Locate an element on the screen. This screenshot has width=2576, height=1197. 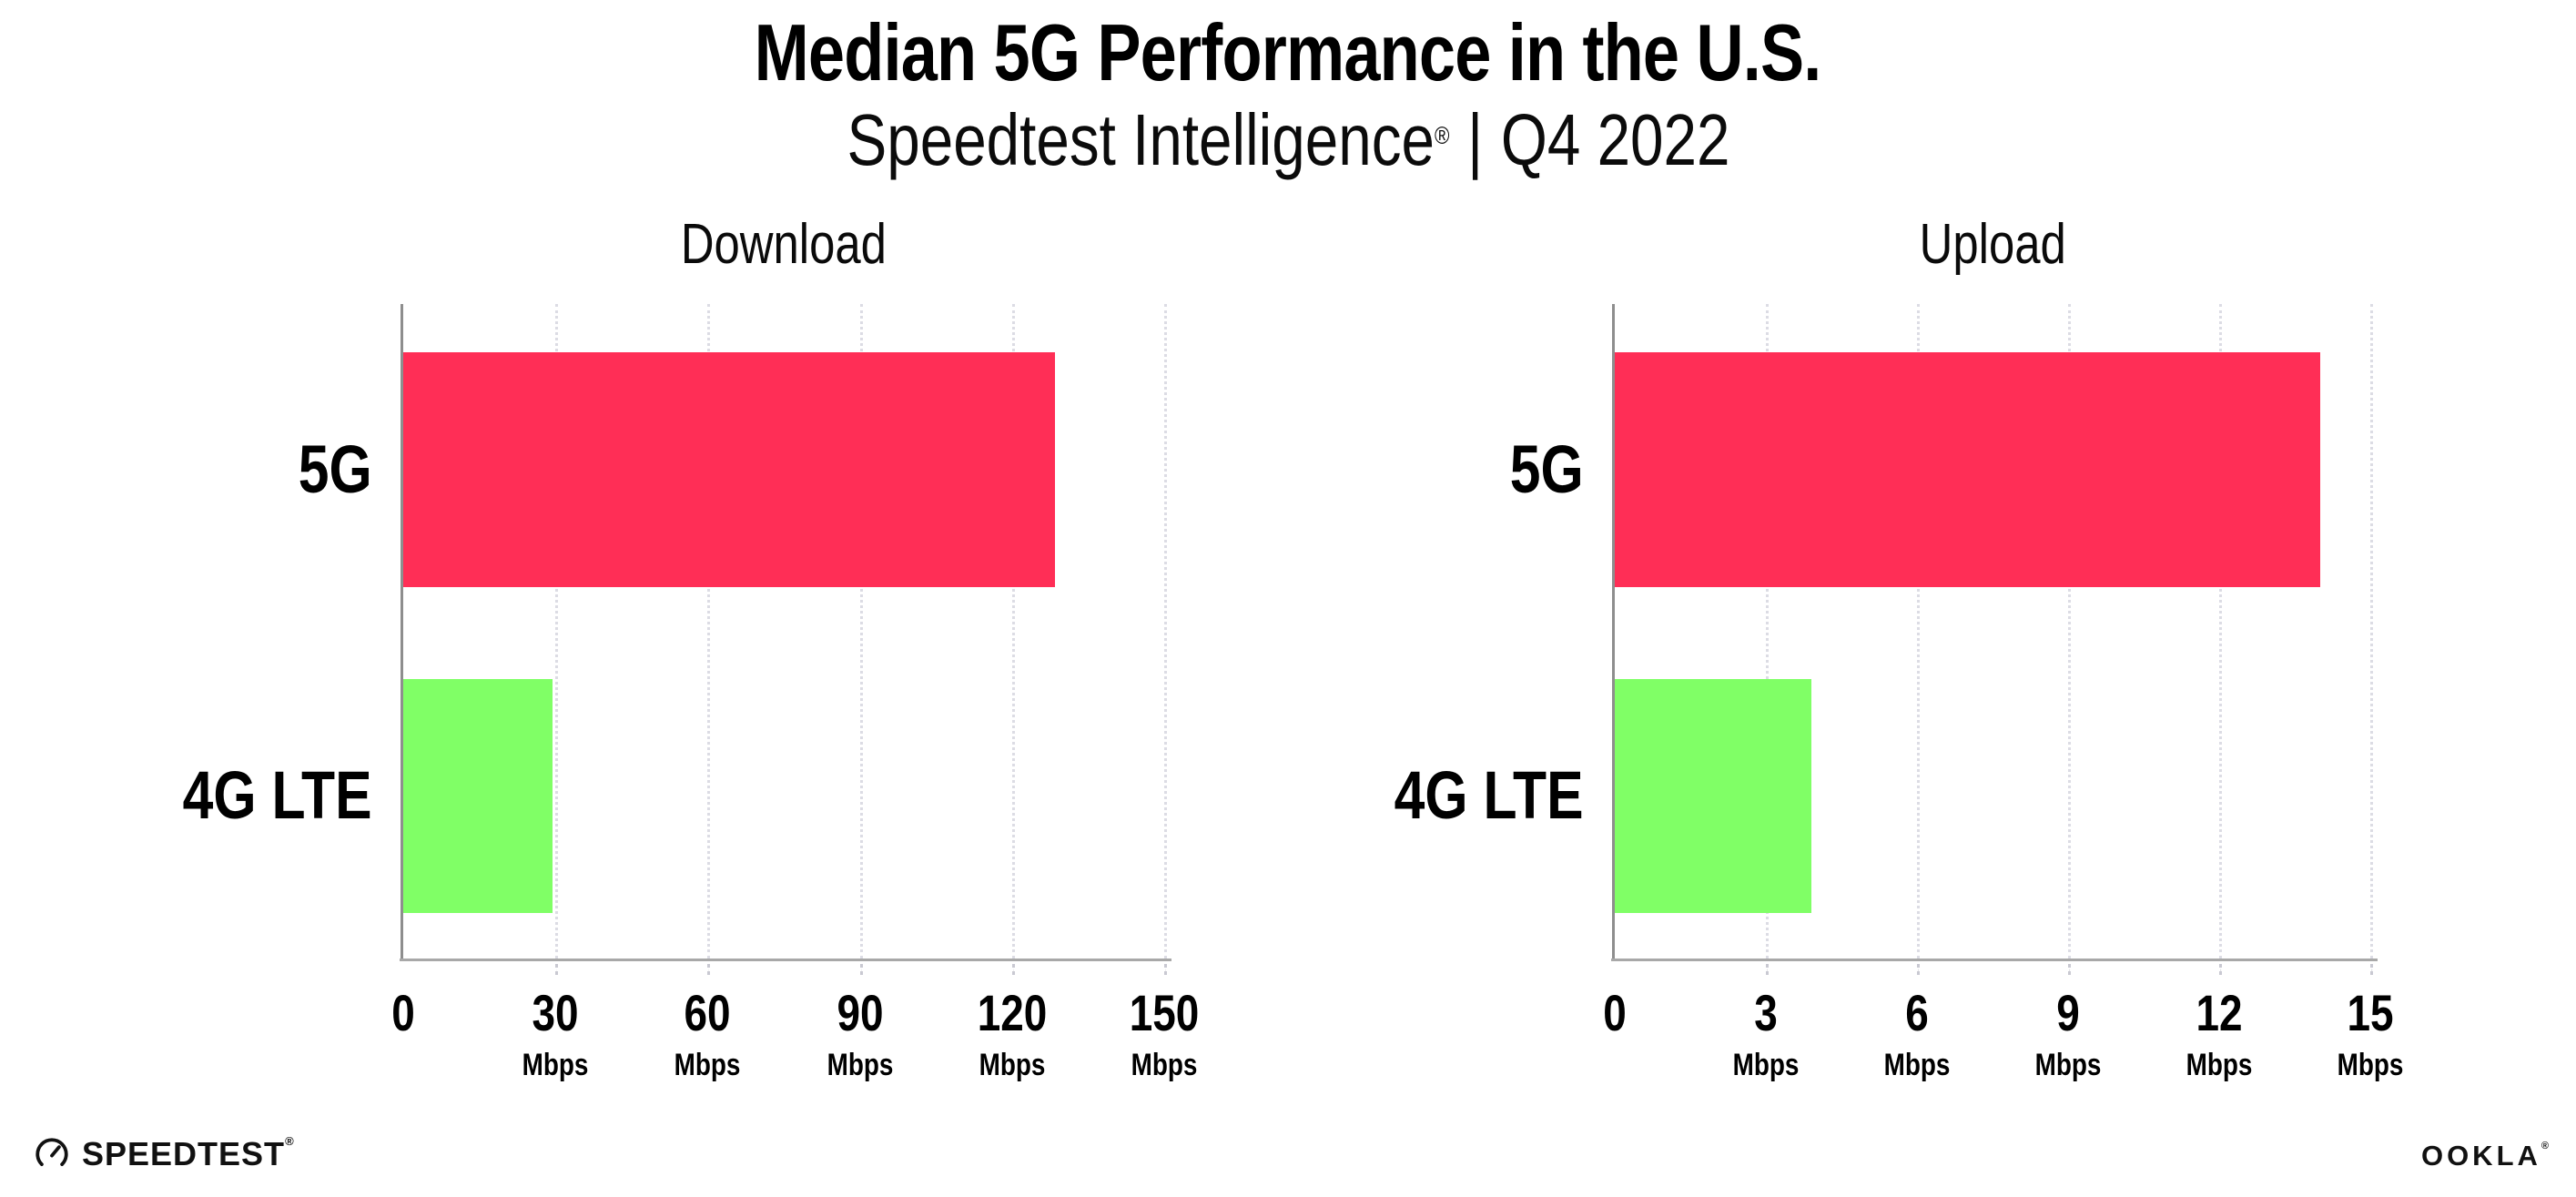
x-tick-label: 3 is located at coordinates (1765, 1014).